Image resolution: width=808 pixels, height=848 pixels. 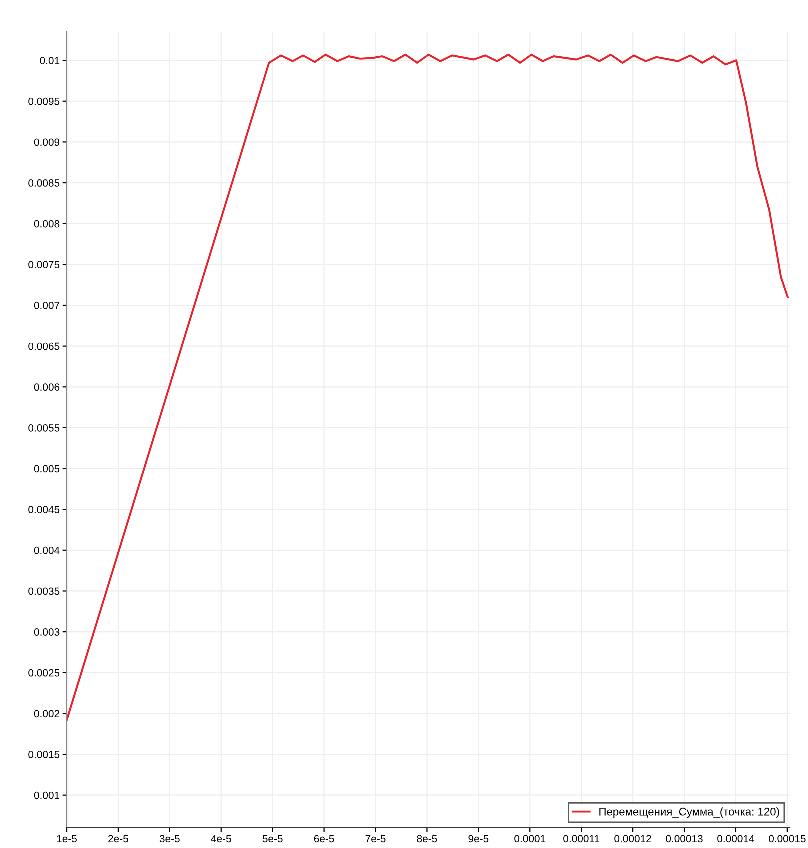 What do you see at coordinates (44, 102) in the screenshot?
I see `y-tick-label: 0.0095` at bounding box center [44, 102].